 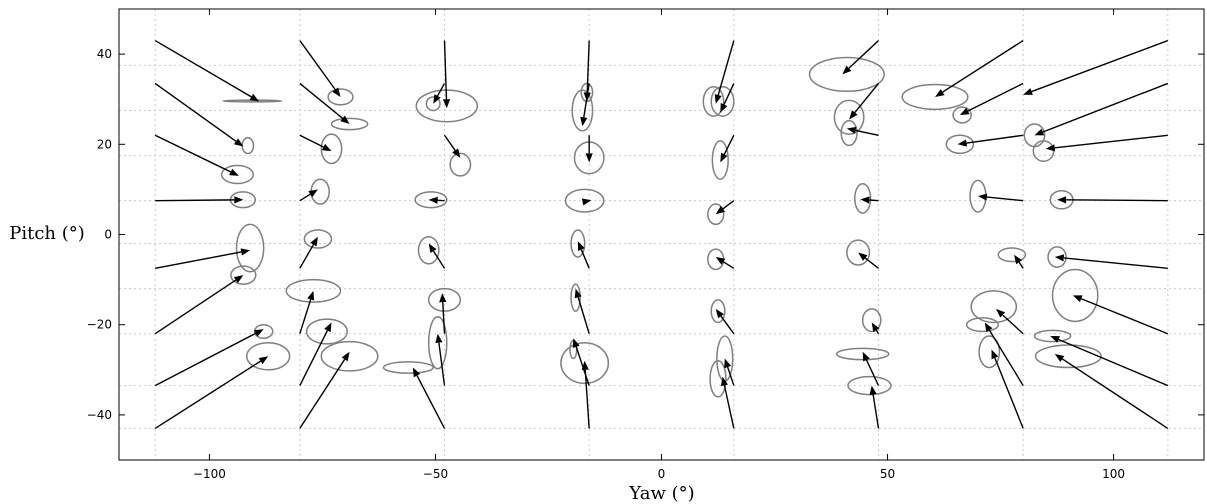 I want to click on y-tick-label: −20, so click(x=99, y=325).